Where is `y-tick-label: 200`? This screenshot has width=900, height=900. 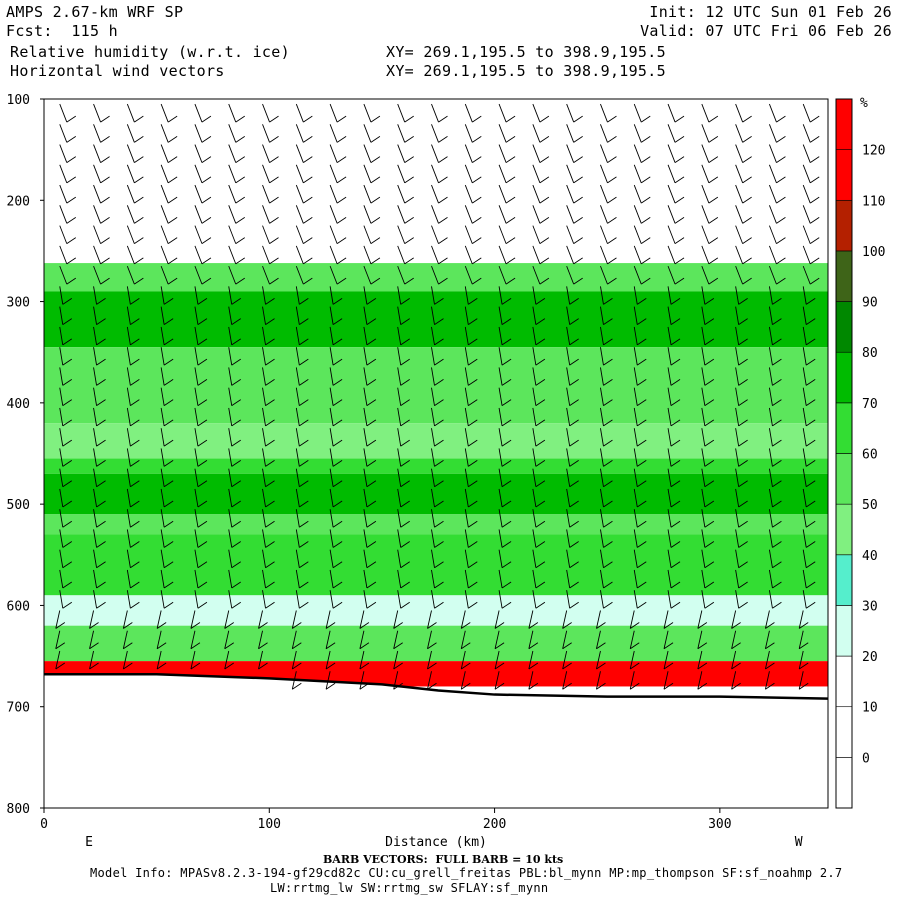
y-tick-label: 200 is located at coordinates (18, 201).